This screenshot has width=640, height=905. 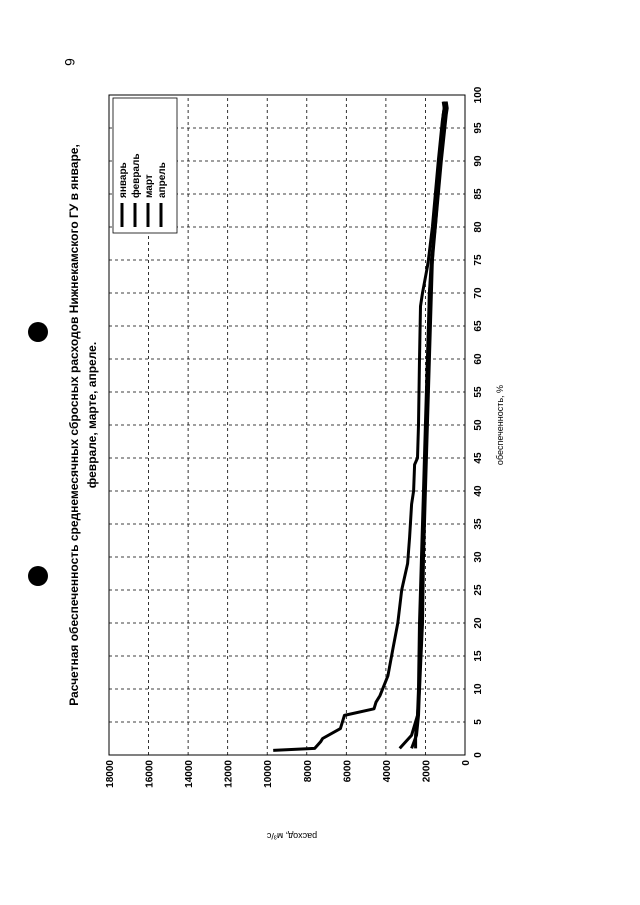 I want to click on punch-hole-bottom, so click(x=38, y=576).